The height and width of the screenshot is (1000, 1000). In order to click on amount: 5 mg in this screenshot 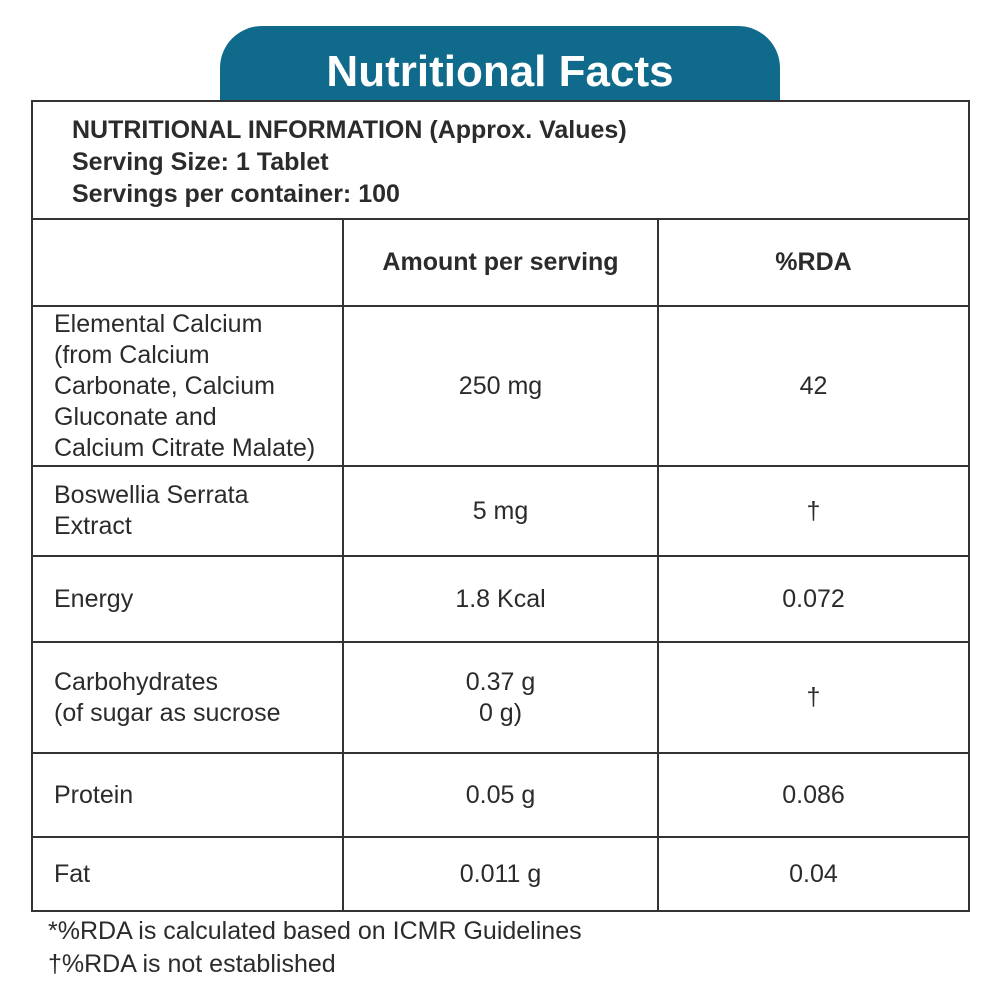, I will do `click(501, 511)`.